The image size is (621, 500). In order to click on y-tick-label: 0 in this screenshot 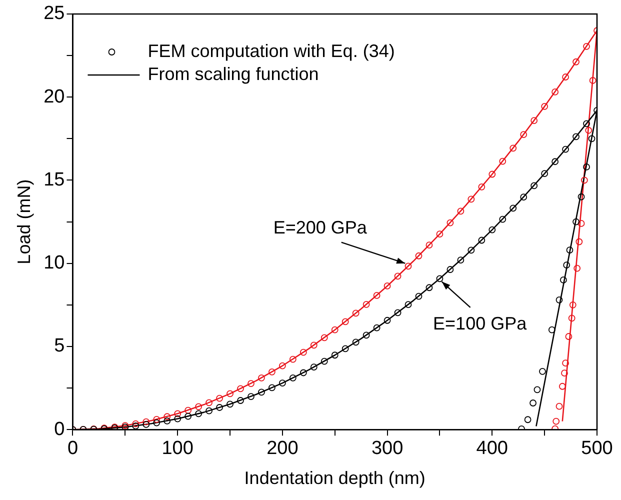, I will do `click(59, 429)`.